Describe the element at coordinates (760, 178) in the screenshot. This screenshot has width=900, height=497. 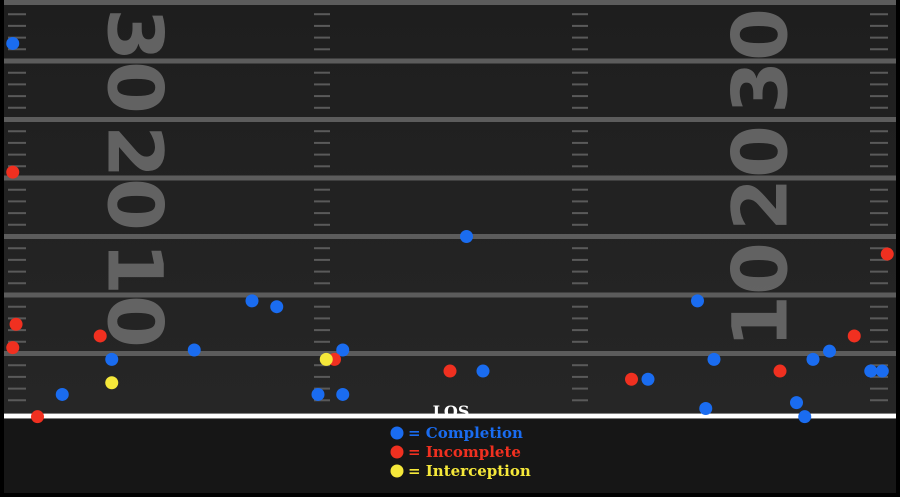
I see `yard-number-right: 20` at that location.